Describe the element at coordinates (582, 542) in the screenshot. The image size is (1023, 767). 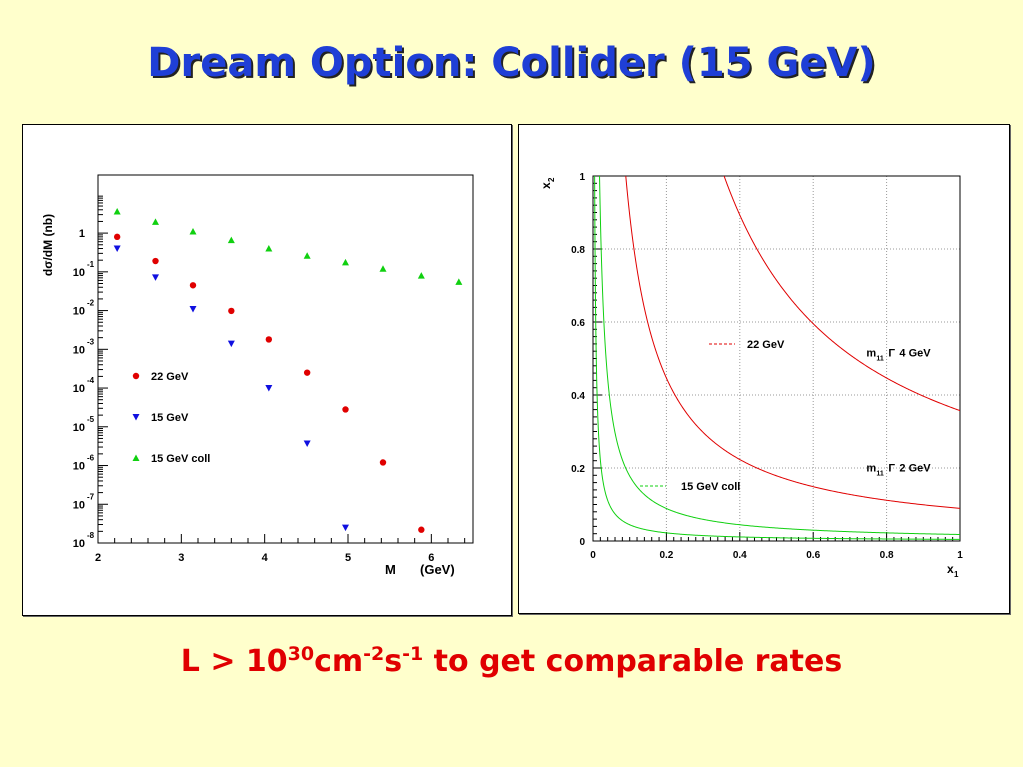
I see `y-tick-label: 0` at that location.